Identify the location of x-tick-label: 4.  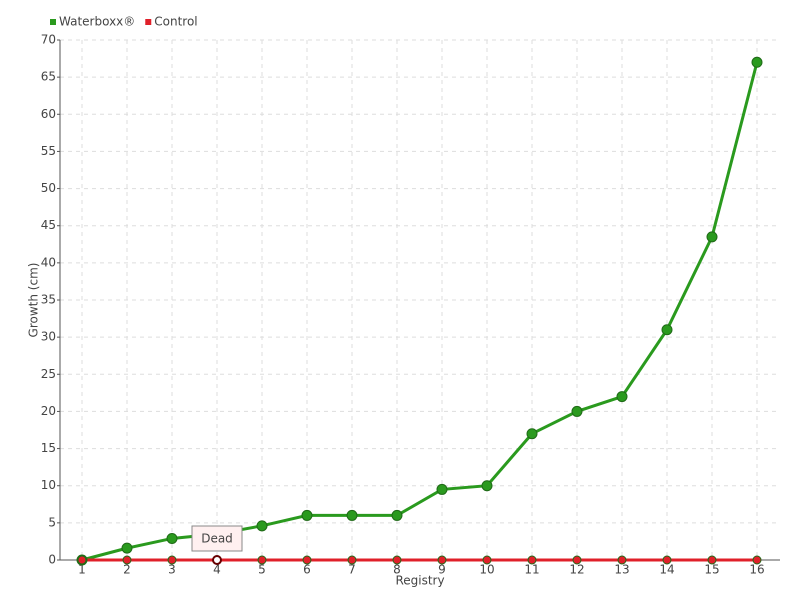
(217, 570).